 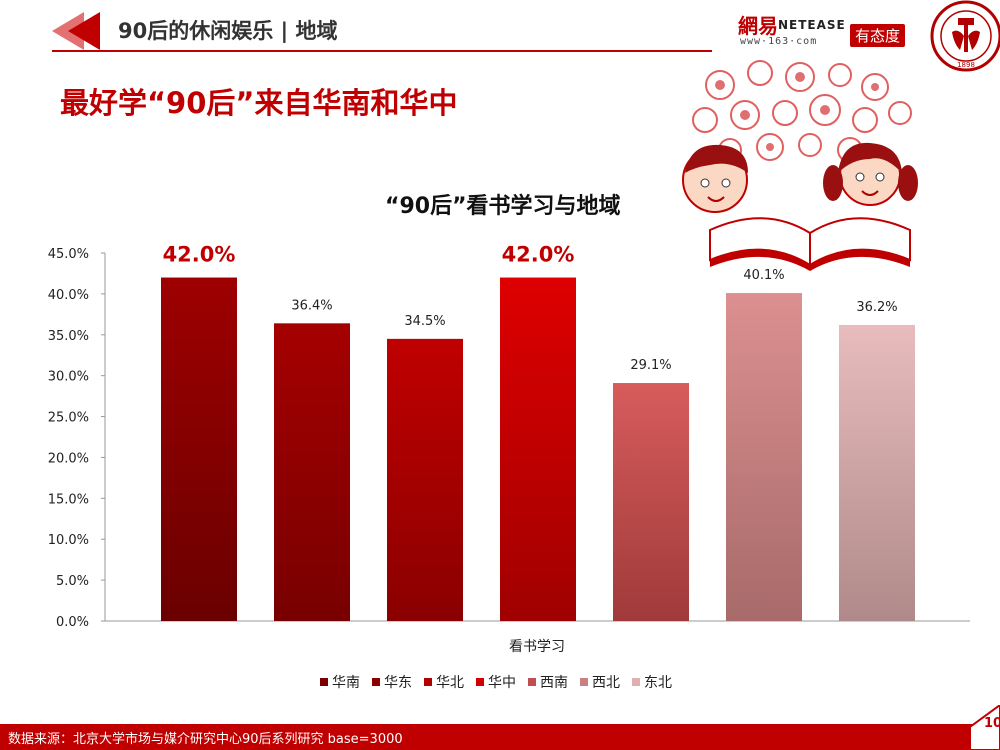 I want to click on y-tick-label: 15.0%, so click(x=68, y=499).